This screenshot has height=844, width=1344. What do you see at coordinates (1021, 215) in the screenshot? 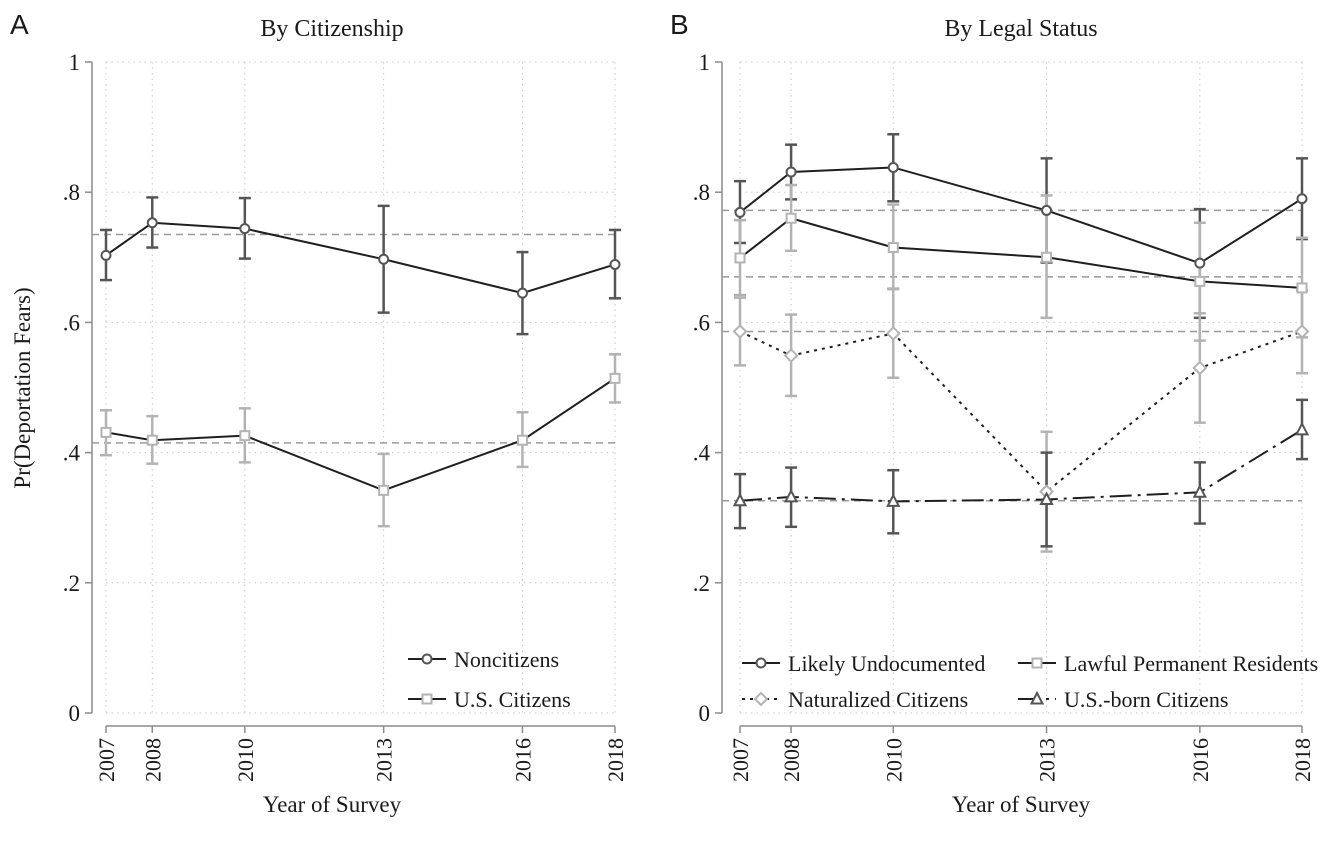
I see `series-line-likely-undocumented` at bounding box center [1021, 215].